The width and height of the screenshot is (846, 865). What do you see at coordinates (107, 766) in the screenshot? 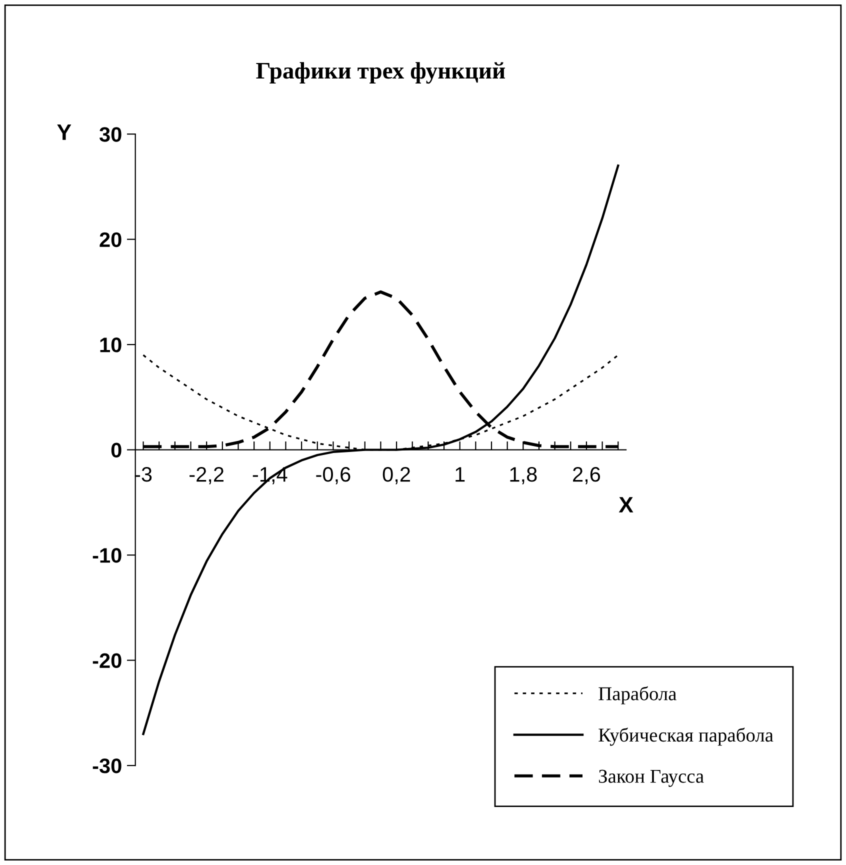
I see `y-tick-label: -30` at bounding box center [107, 766].